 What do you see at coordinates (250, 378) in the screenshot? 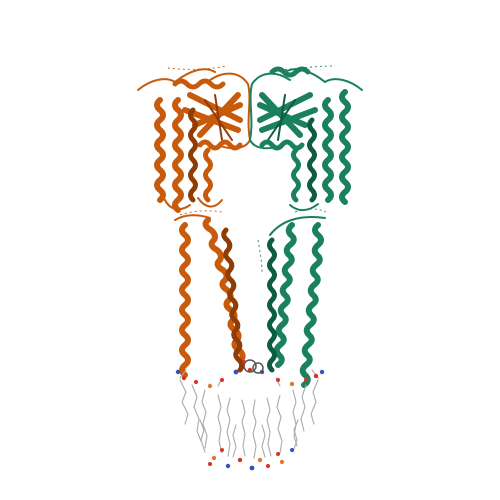
I see `lipid-headgroups-top` at bounding box center [250, 378].